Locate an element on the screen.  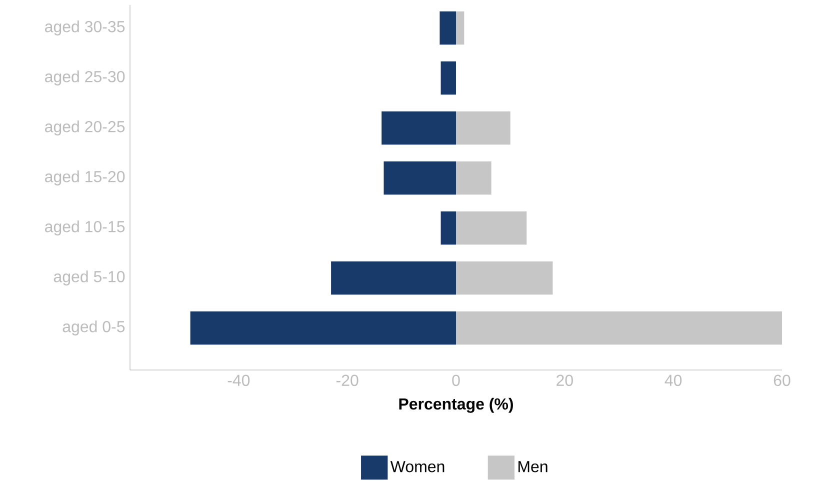
legend-label: Women is located at coordinates (417, 466).